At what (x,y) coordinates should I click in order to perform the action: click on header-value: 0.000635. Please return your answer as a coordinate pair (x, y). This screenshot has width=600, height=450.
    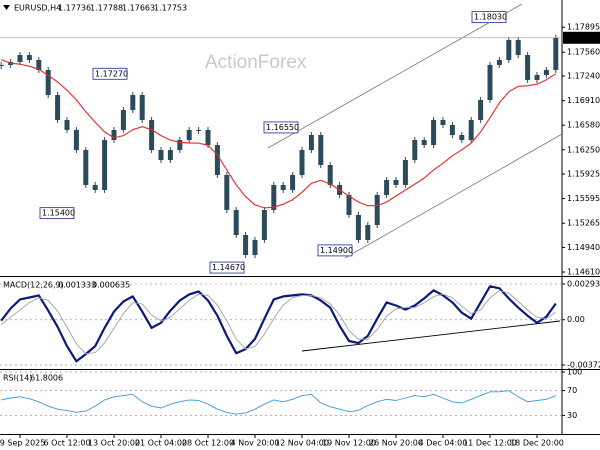
    Looking at the image, I should click on (111, 285).